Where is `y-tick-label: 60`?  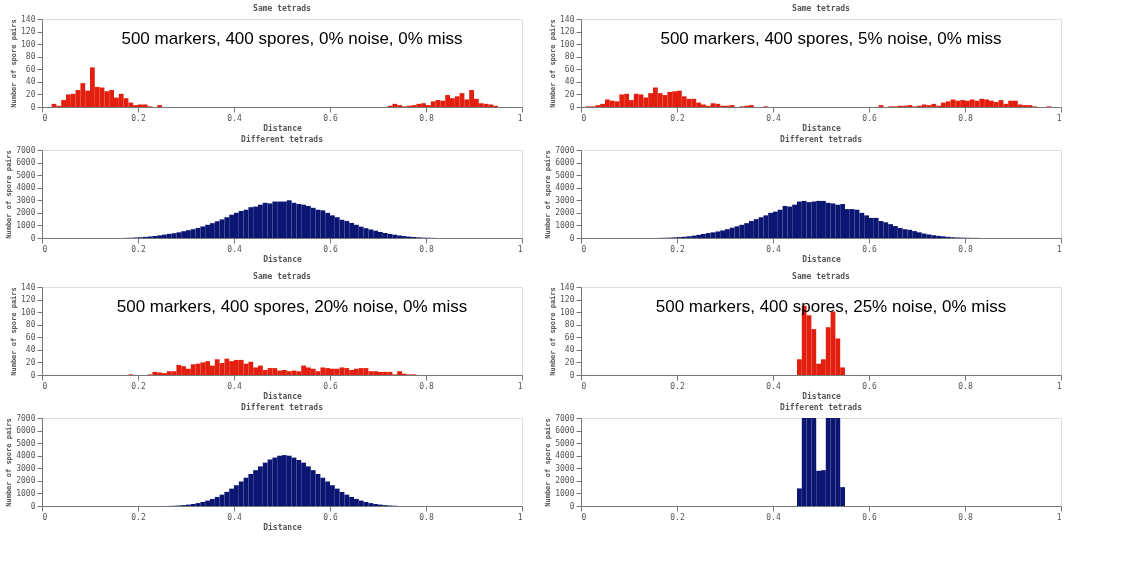 y-tick-label: 60 is located at coordinates (30, 337).